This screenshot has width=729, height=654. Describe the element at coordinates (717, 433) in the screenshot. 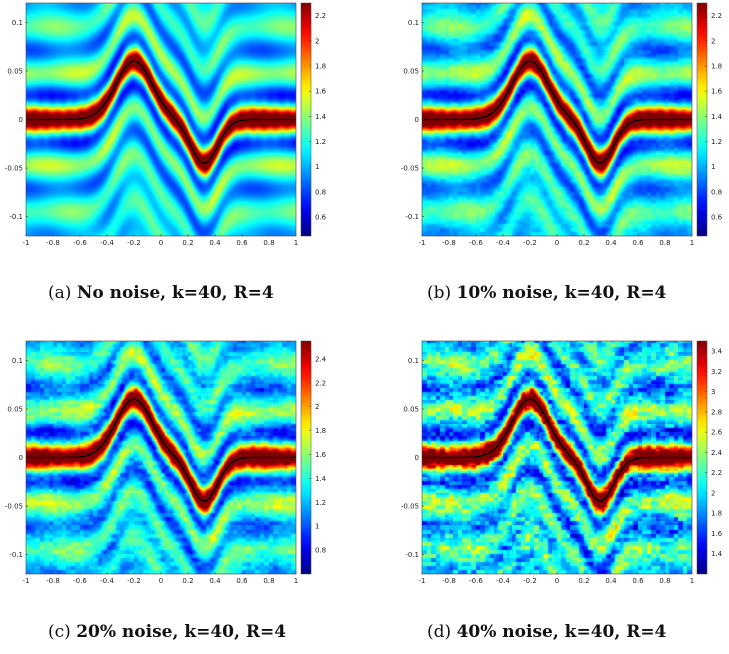

I see `colorbar-tick-label: 2.6` at that location.